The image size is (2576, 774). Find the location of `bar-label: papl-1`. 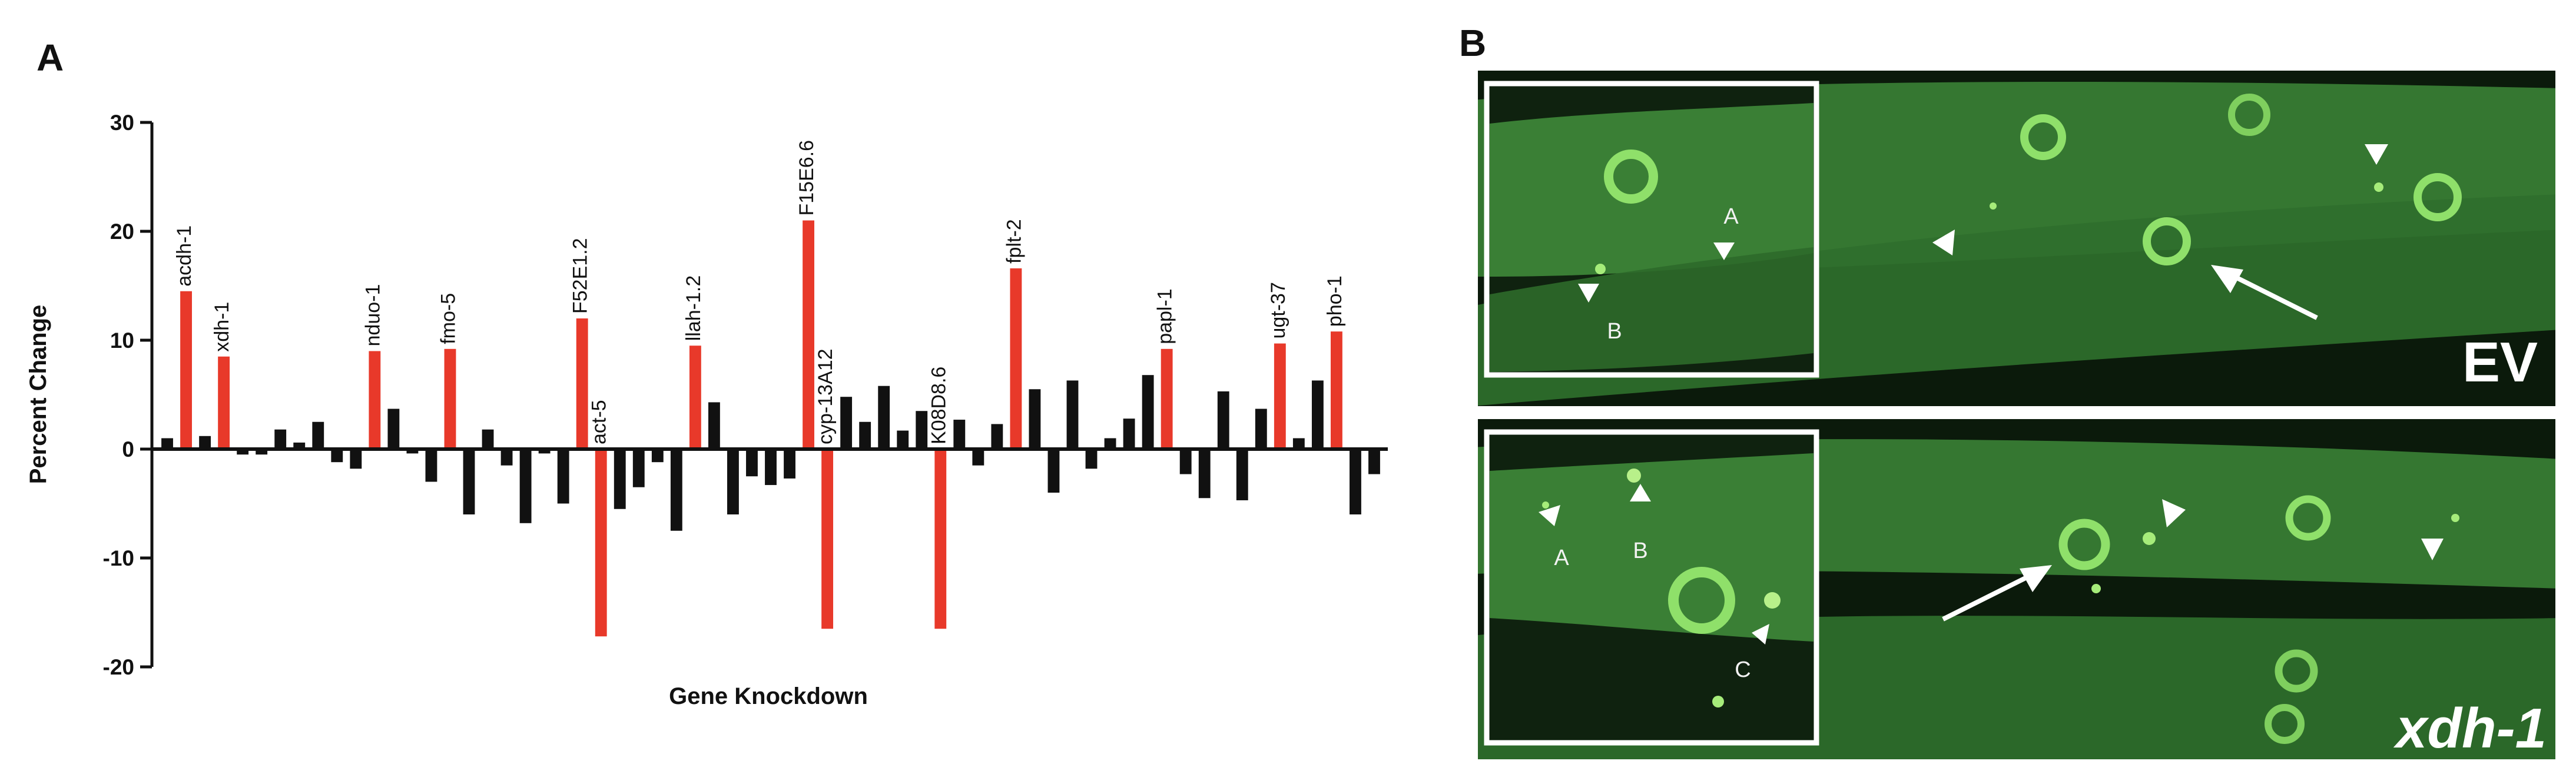

bar-label: papl-1 is located at coordinates (1165, 316).